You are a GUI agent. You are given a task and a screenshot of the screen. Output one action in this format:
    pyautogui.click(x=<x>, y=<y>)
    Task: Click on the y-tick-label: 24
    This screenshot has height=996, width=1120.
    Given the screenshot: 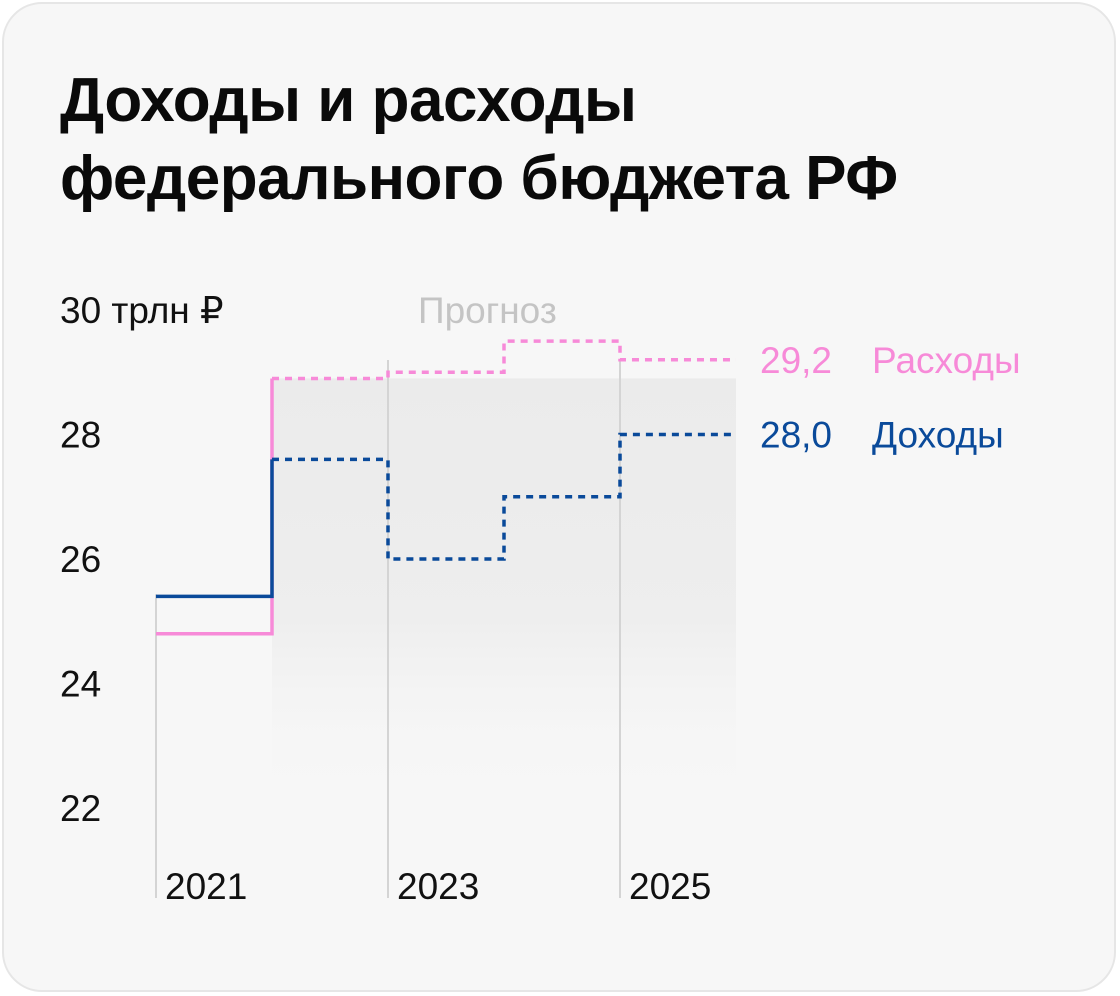 What is the action you would take?
    pyautogui.click(x=80, y=684)
    